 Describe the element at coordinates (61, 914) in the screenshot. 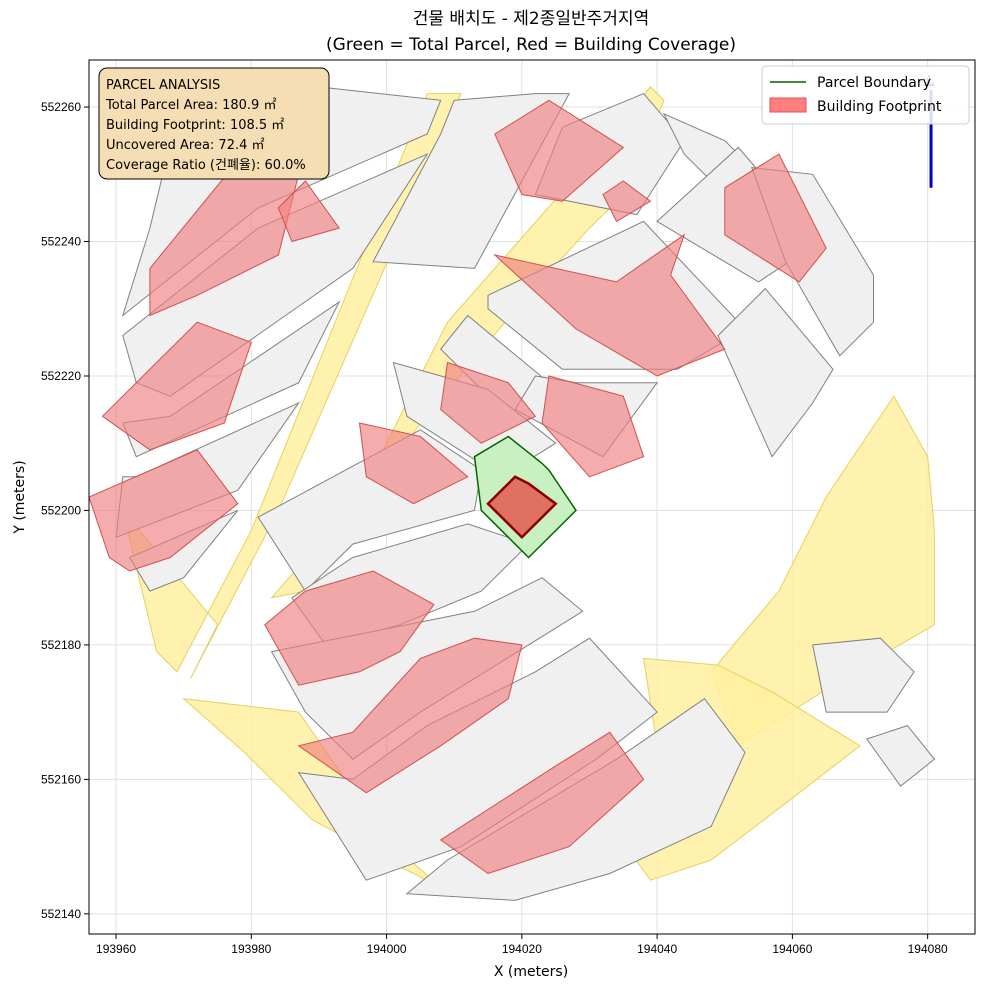

I see `y-tick-label: 552140` at that location.